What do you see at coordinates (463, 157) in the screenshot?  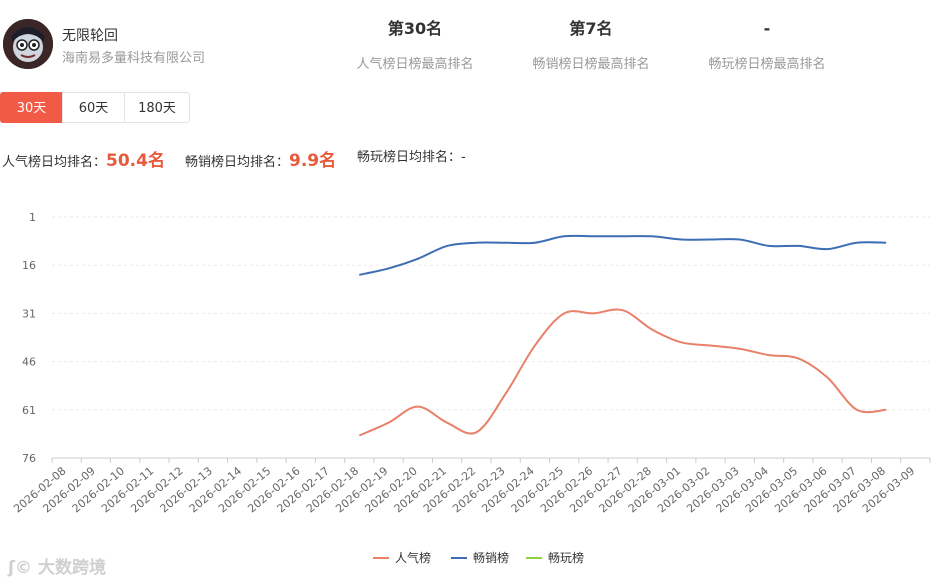 I see `avg-play-value: -` at bounding box center [463, 157].